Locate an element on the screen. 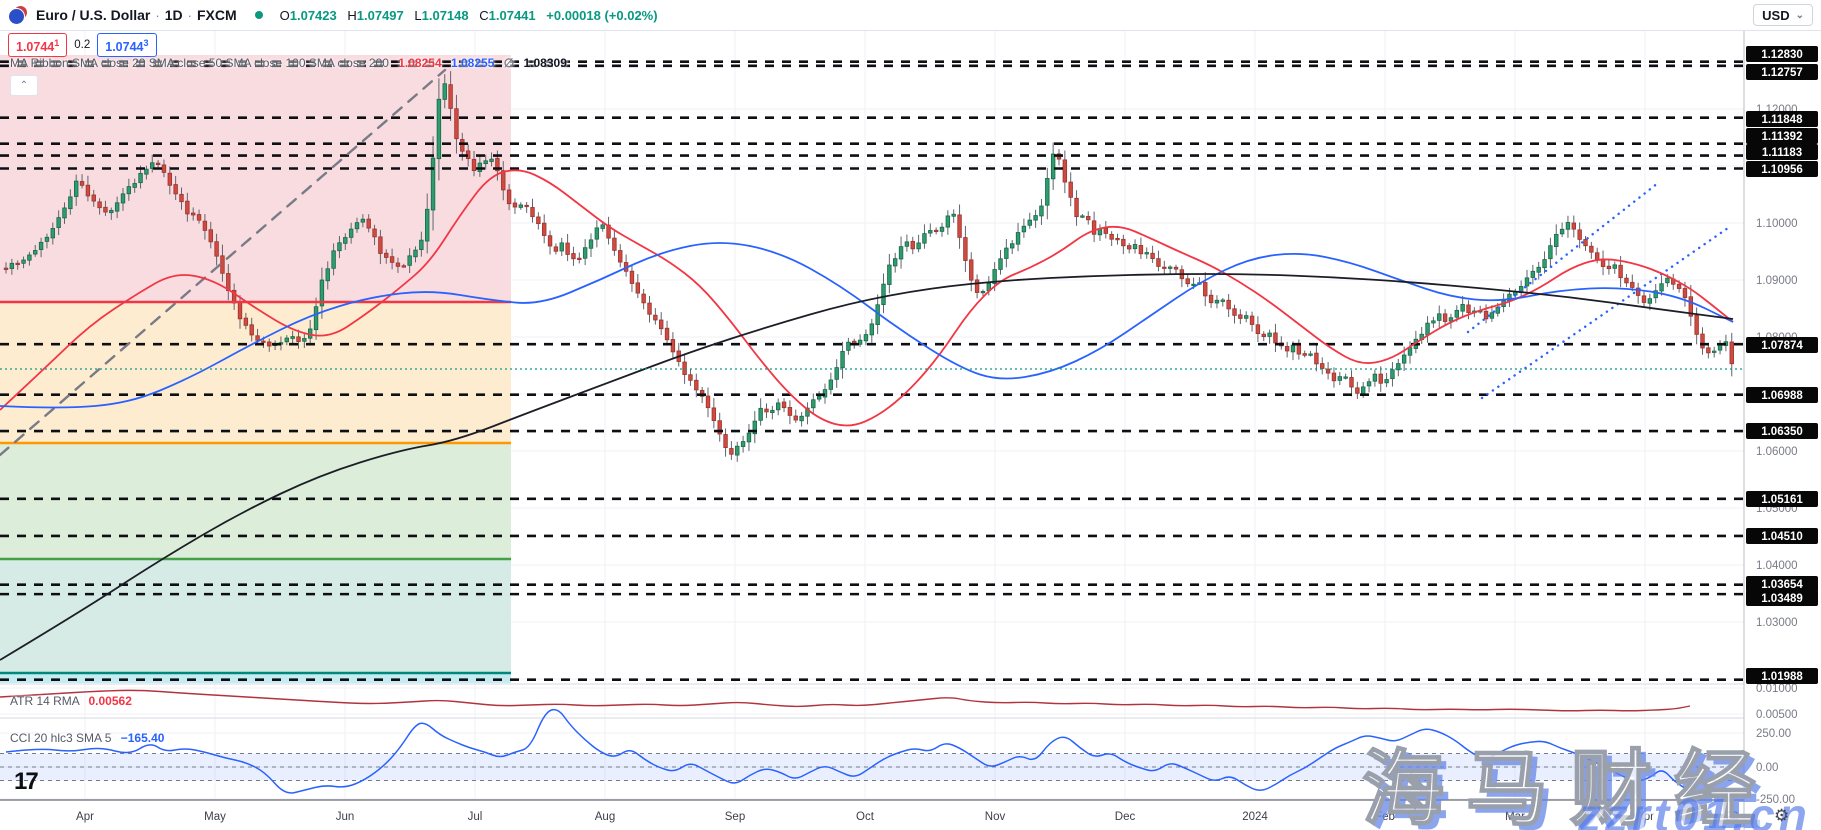  svg-text: 1.03654 is located at coordinates (1782, 585).